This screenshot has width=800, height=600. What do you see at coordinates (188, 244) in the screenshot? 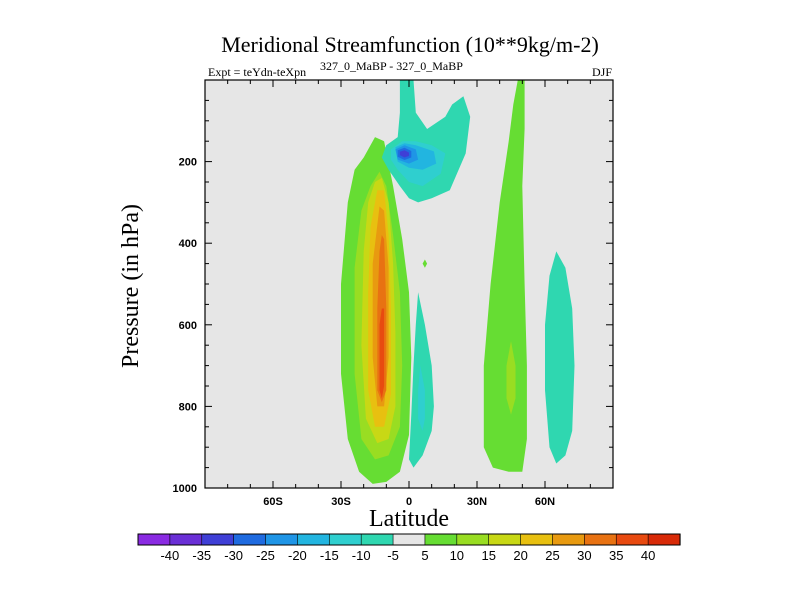
I see `y-tick-label: 400` at bounding box center [188, 244].